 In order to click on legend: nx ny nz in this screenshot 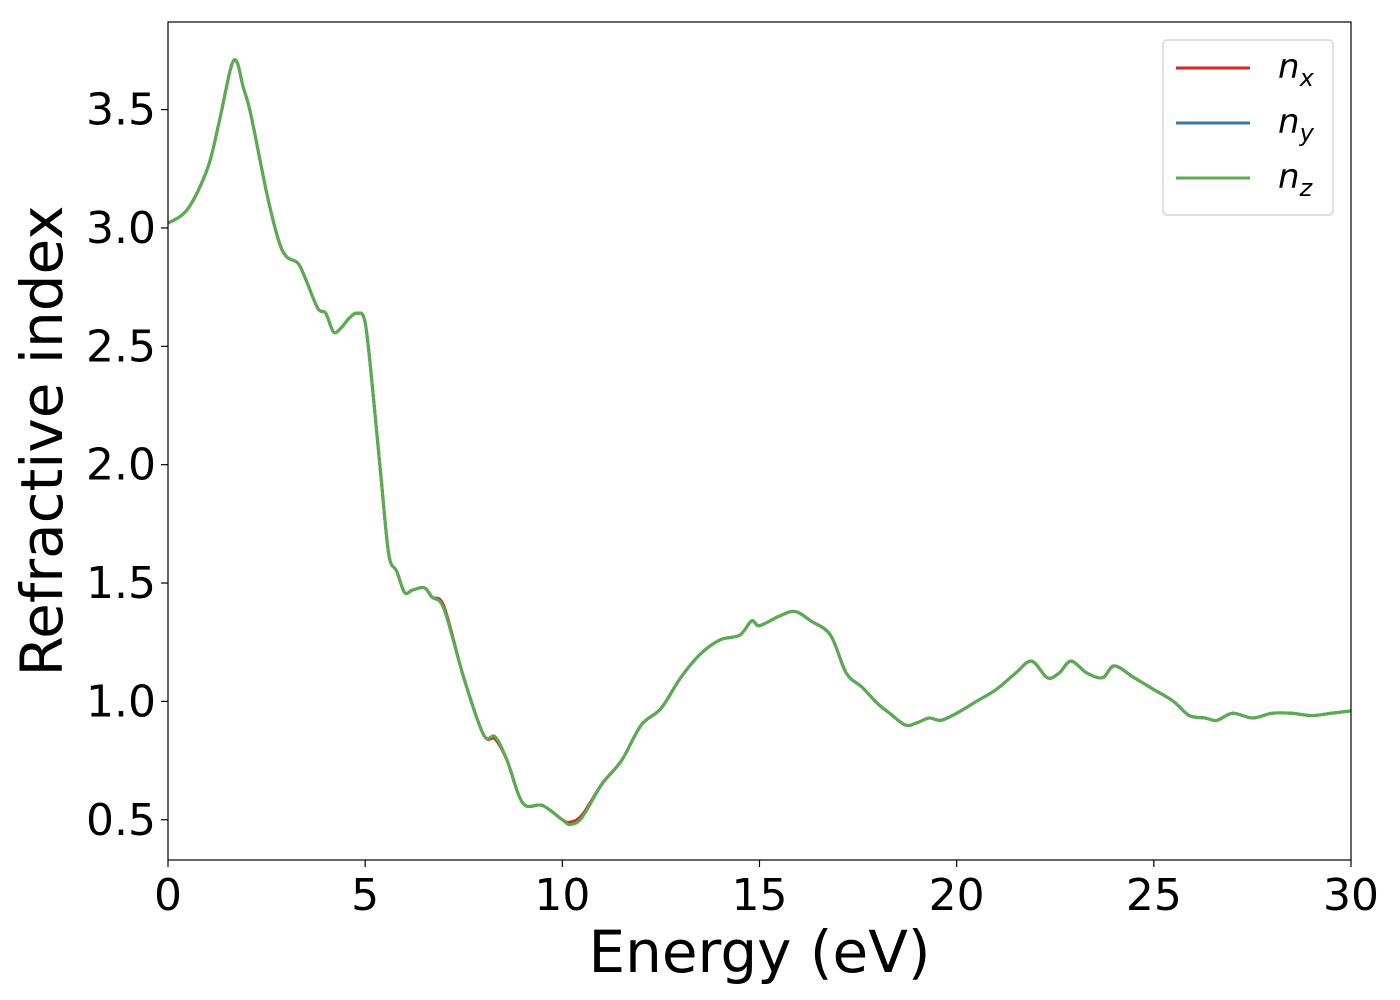, I will do `click(1248, 127)`.